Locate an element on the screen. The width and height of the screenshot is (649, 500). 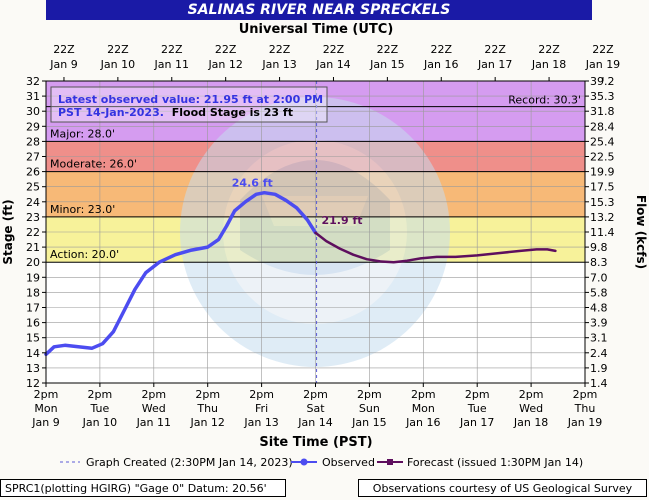
flood-zone-label: Moderate: 26.0' is located at coordinates (93, 164).